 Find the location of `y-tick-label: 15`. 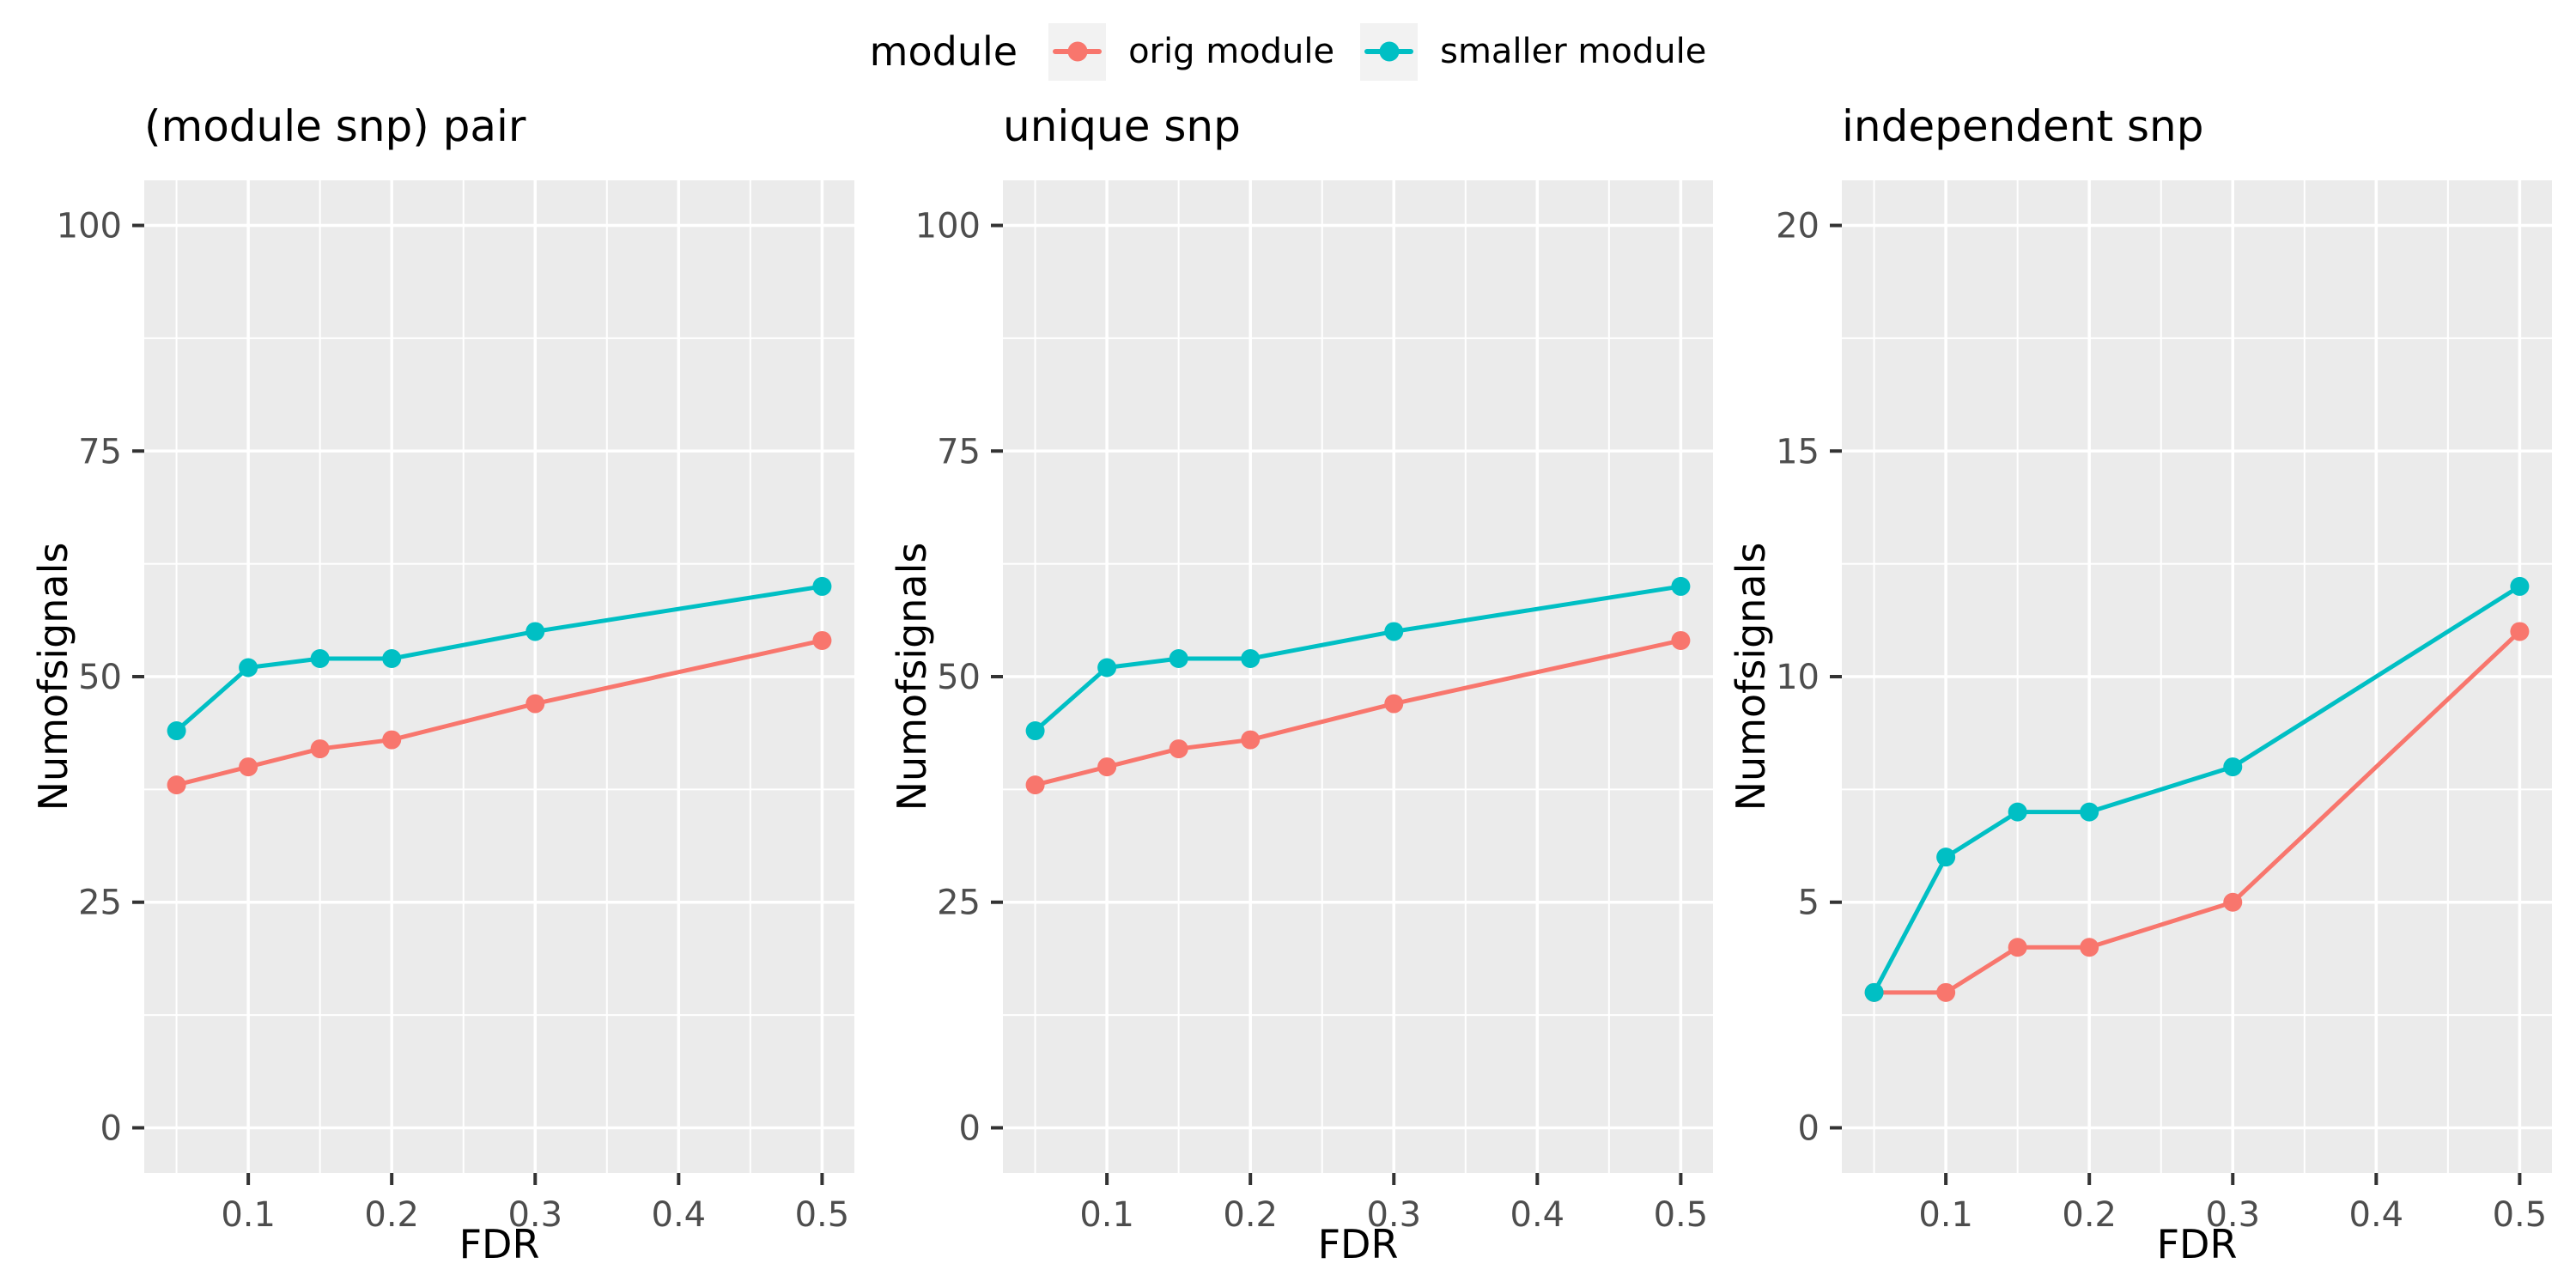

y-tick-label: 15 is located at coordinates (1798, 452).